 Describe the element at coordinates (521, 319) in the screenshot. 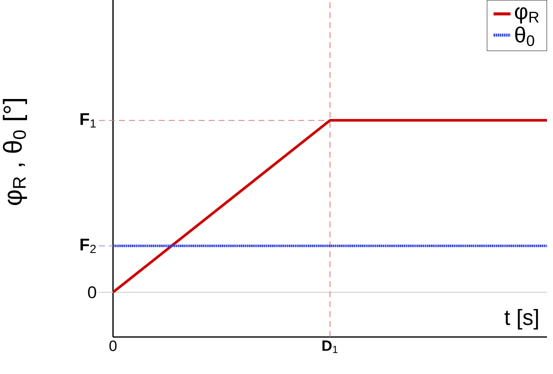

I see `x-axis-title: t [s]` at that location.